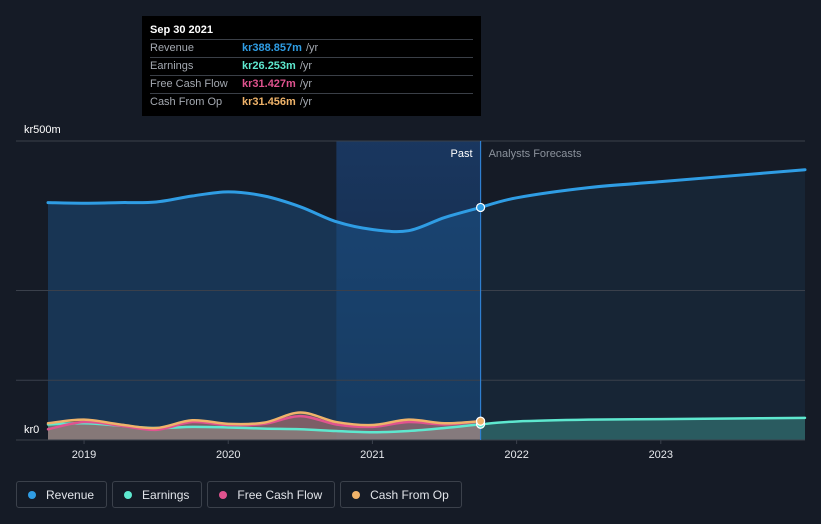  Describe the element at coordinates (172, 66) in the screenshot. I see `tooltip-label: Earnings` at that location.